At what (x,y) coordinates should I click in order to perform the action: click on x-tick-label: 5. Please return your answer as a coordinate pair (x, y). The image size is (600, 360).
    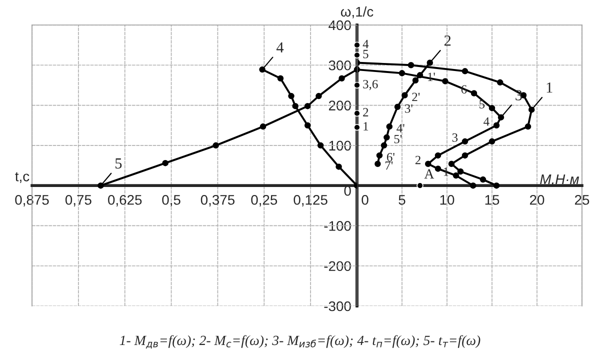
    Looking at the image, I should click on (402, 200).